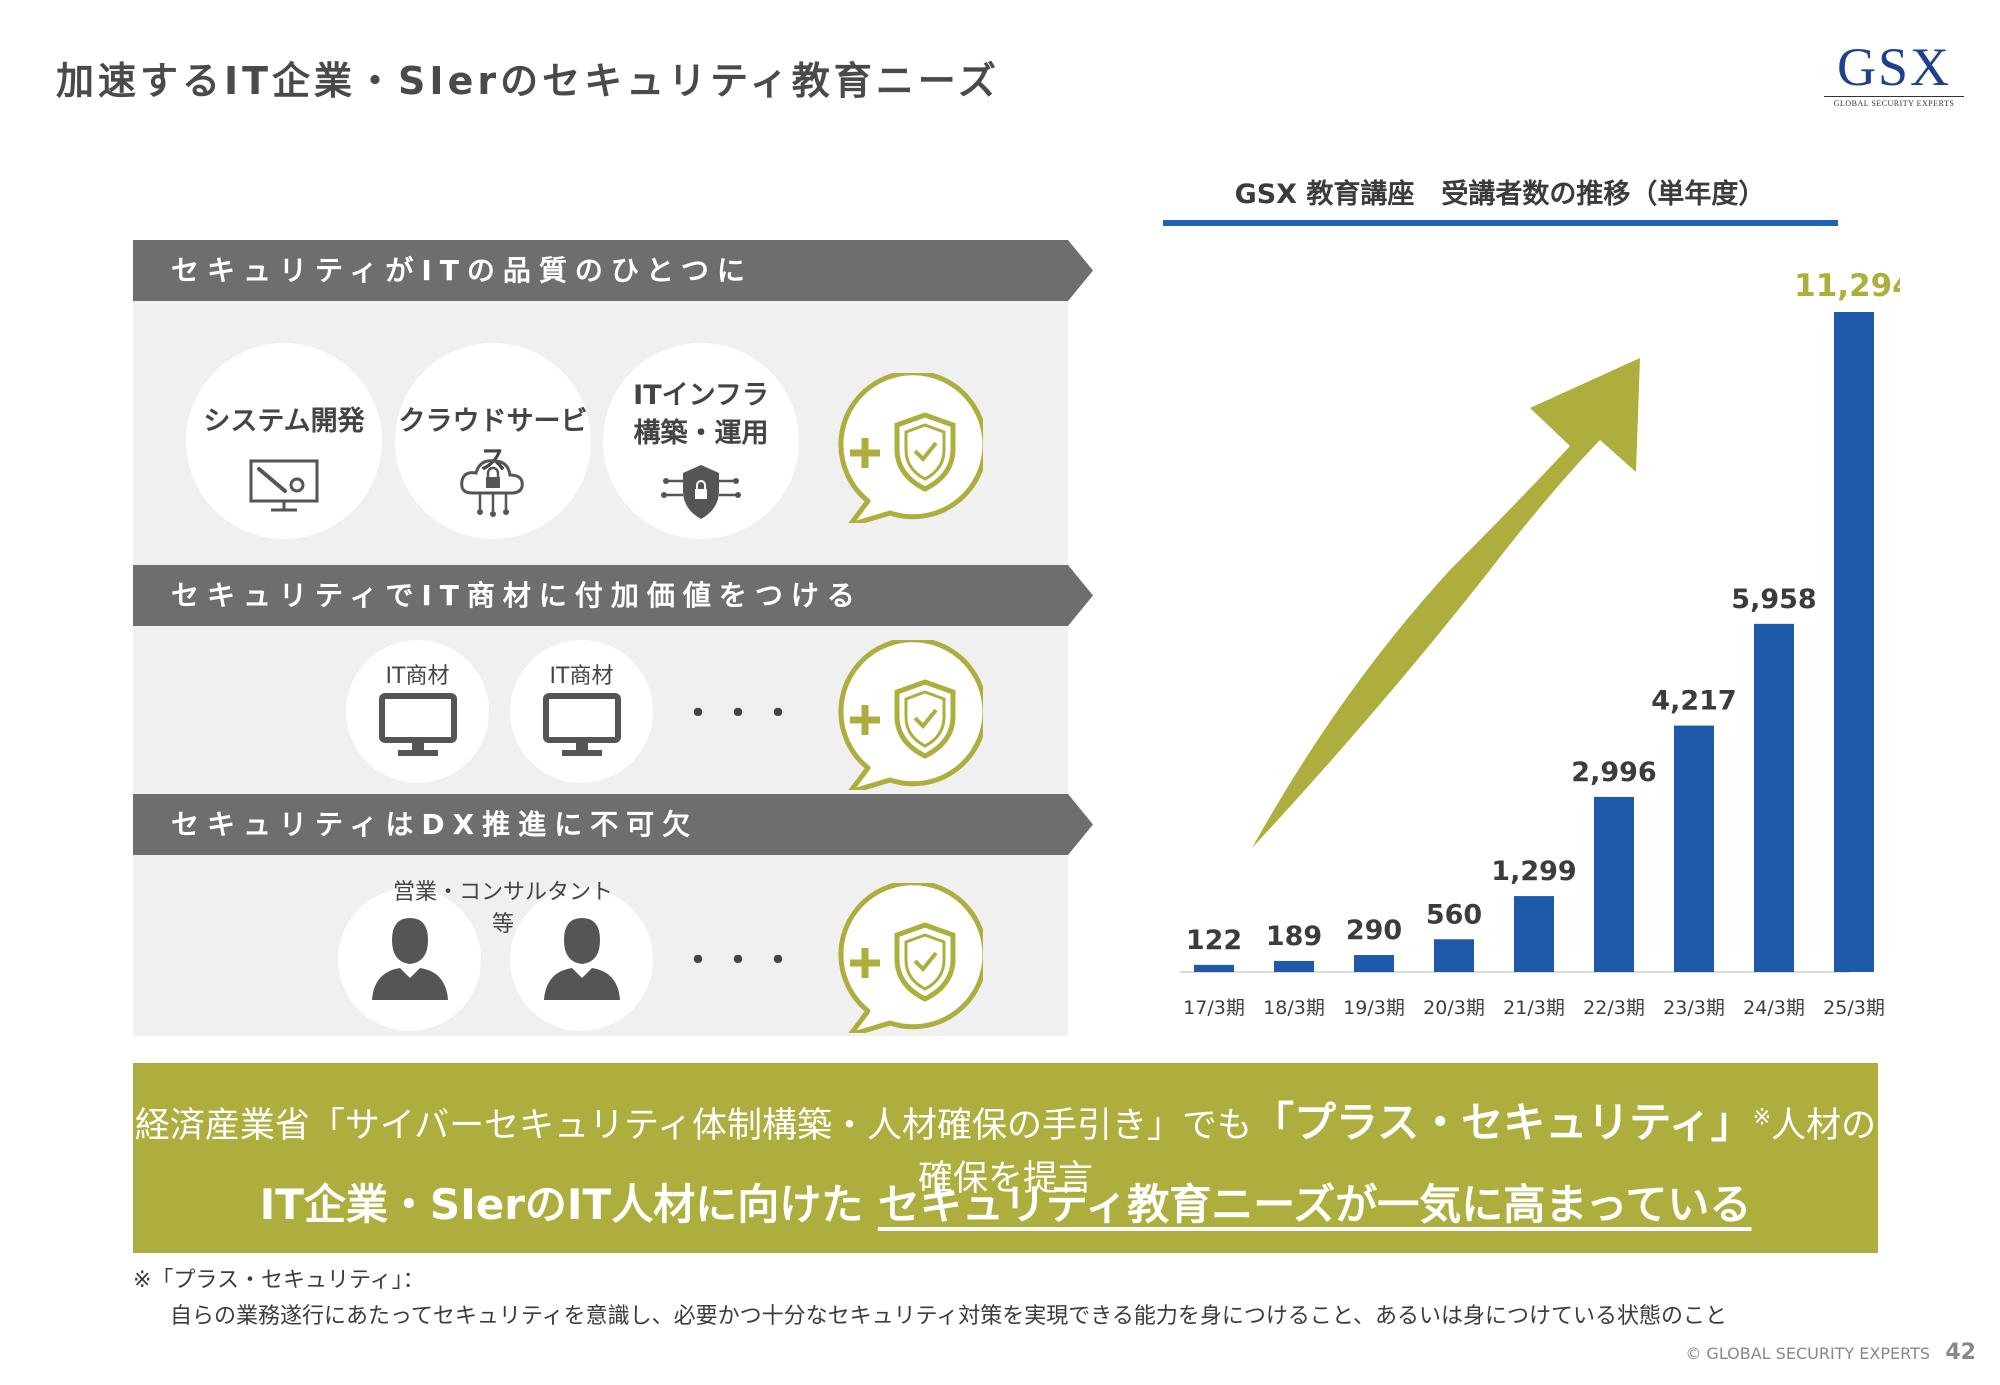 The image size is (2000, 1385). Describe the element at coordinates (701, 433) in the screenshot. I see `item-label-build-ops: 構築・運用` at that location.